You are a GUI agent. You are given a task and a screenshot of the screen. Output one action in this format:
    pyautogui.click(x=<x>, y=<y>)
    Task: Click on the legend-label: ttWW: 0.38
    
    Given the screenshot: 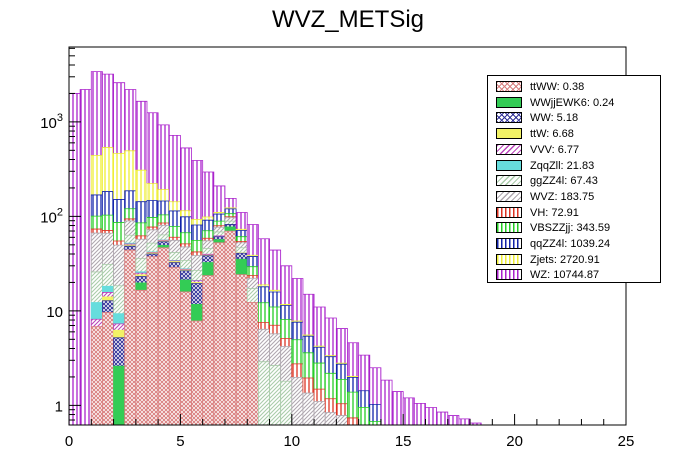 What is the action you would take?
    pyautogui.click(x=557, y=87)
    